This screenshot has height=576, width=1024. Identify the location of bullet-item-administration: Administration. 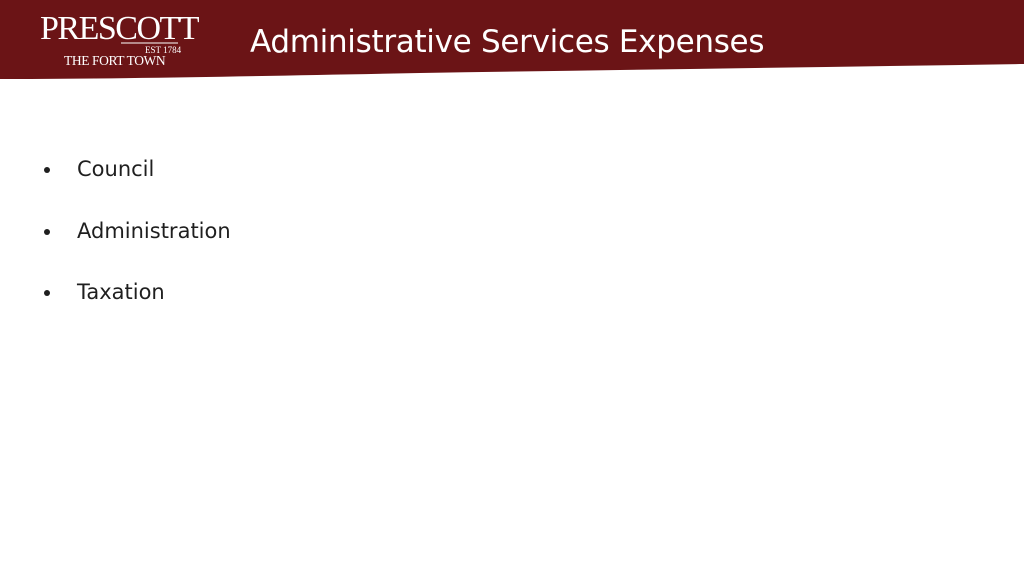
(137, 231).